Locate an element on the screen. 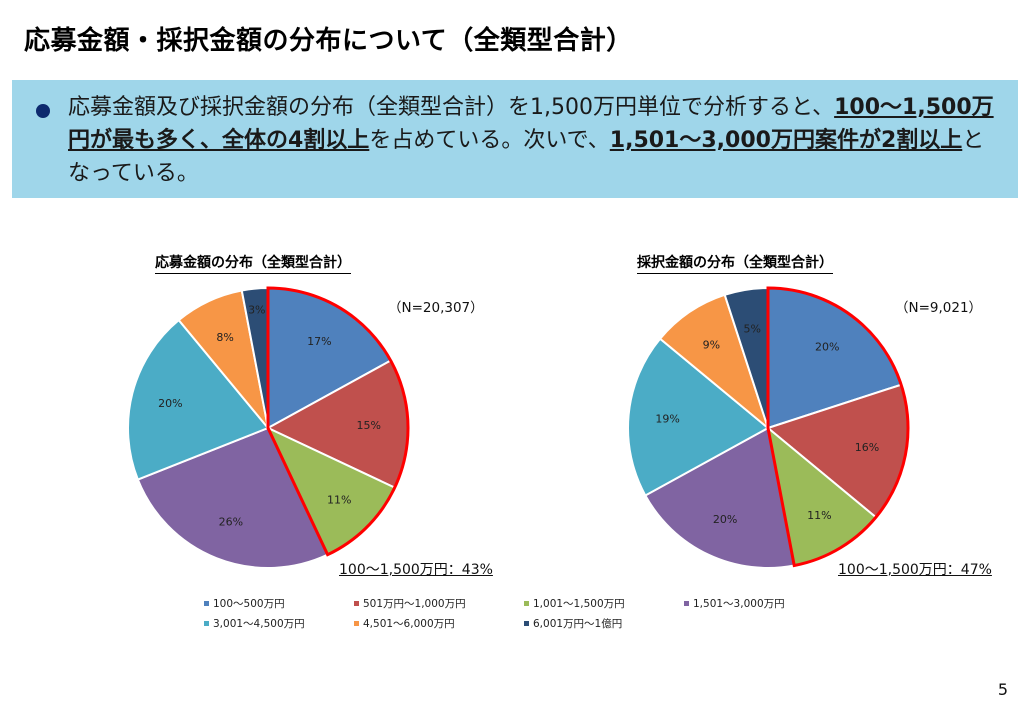 The height and width of the screenshot is (704, 1024). bullet-icon is located at coordinates (43, 111).